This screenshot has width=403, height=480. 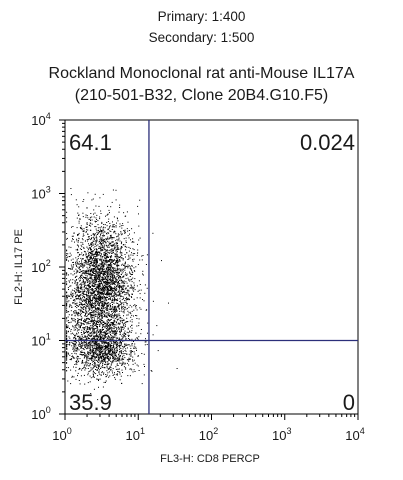 I want to click on quadrant-upper-left-value: 64.1, so click(x=90, y=142).